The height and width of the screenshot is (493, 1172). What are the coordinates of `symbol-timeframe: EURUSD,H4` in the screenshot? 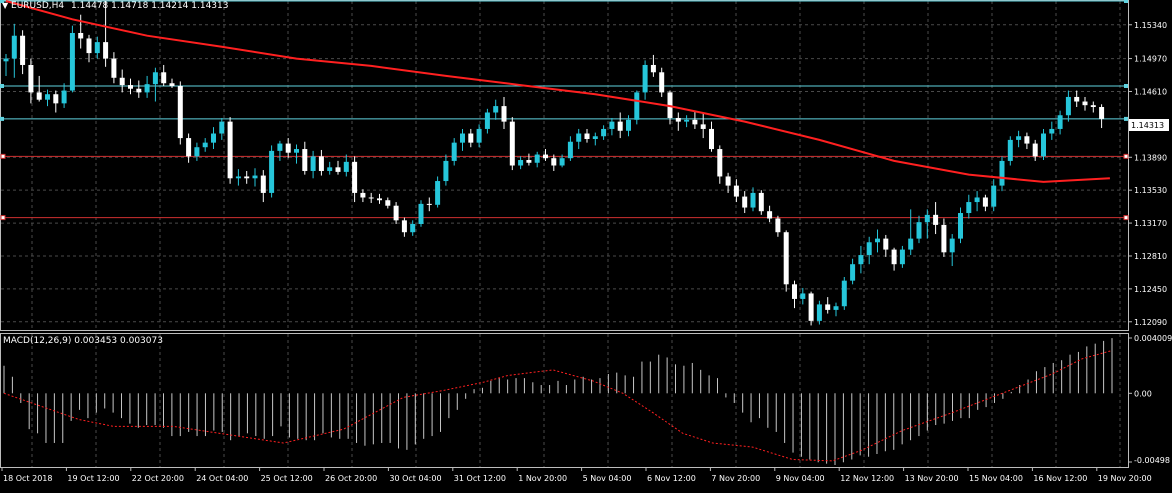 It's located at (38, 6).